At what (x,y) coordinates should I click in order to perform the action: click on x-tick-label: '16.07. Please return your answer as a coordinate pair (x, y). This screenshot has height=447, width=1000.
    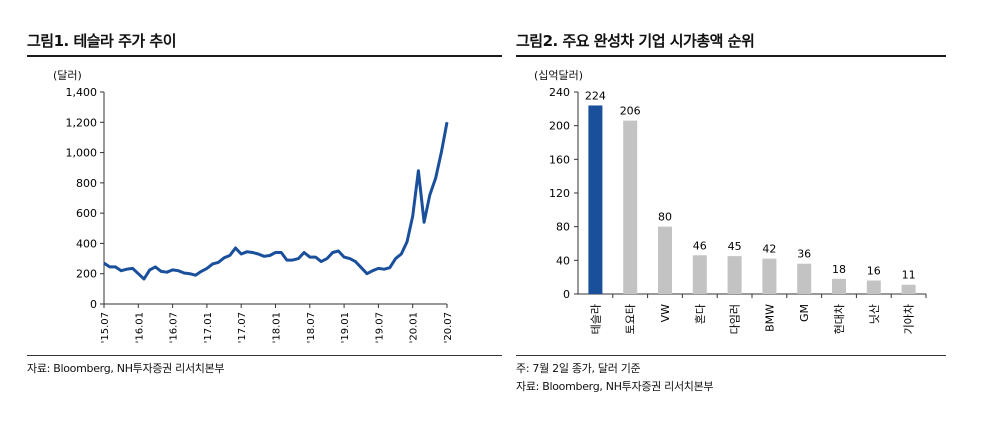
    Looking at the image, I should click on (174, 327).